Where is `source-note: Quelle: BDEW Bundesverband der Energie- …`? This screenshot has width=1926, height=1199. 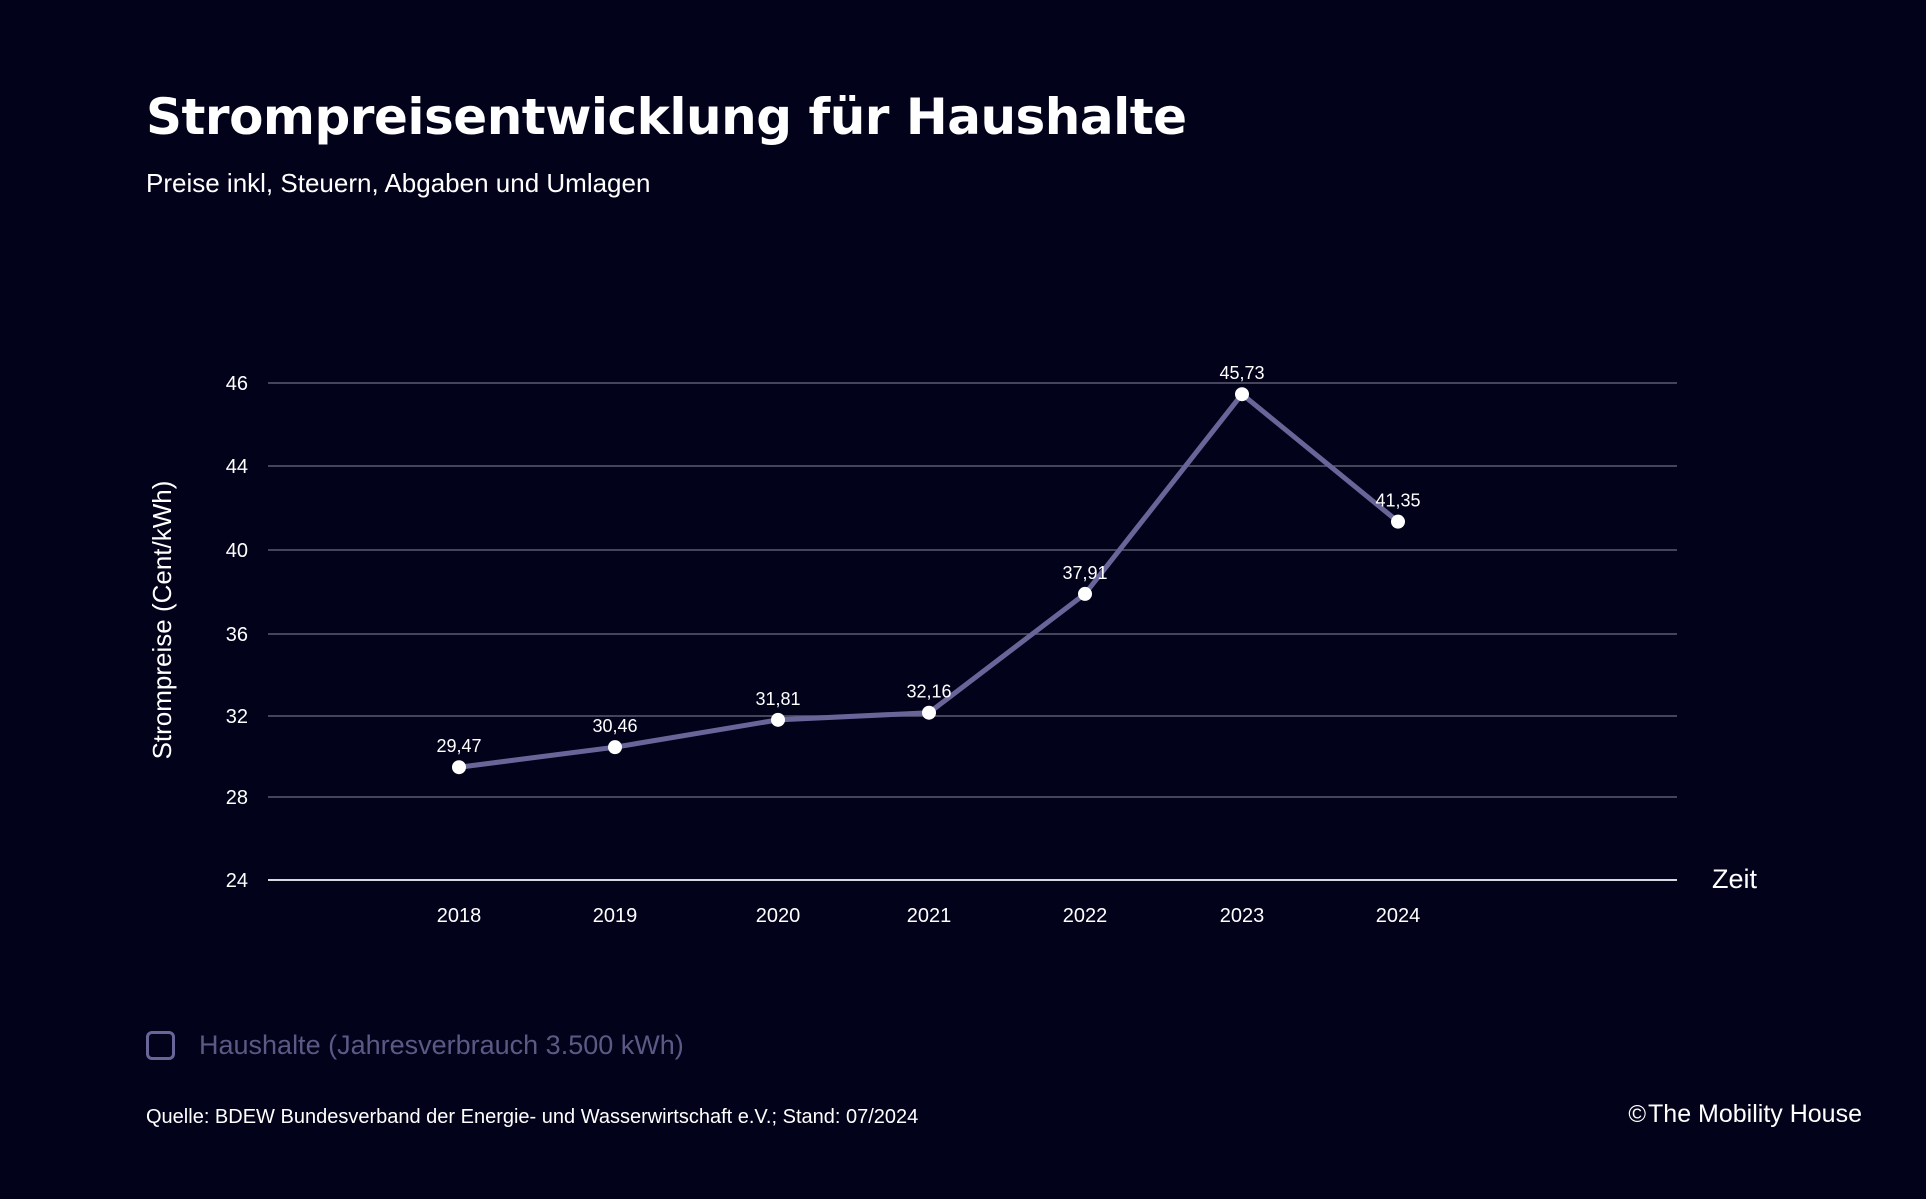
source-note: Quelle: BDEW Bundesverband der Energie- … is located at coordinates (532, 1117).